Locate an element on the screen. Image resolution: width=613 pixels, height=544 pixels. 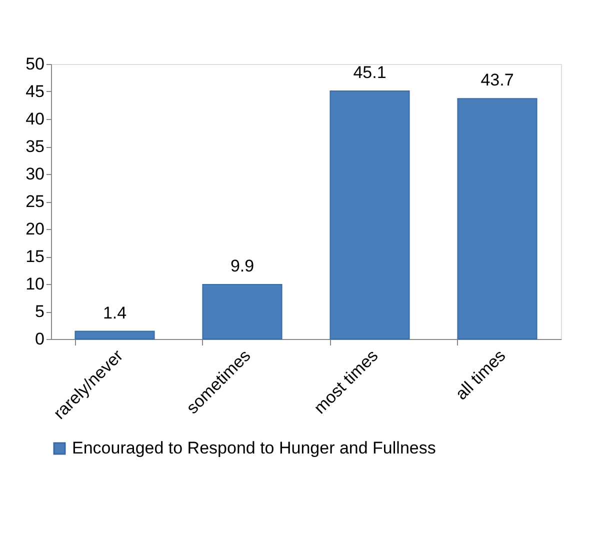
data-label: 43.7 is located at coordinates (497, 80).